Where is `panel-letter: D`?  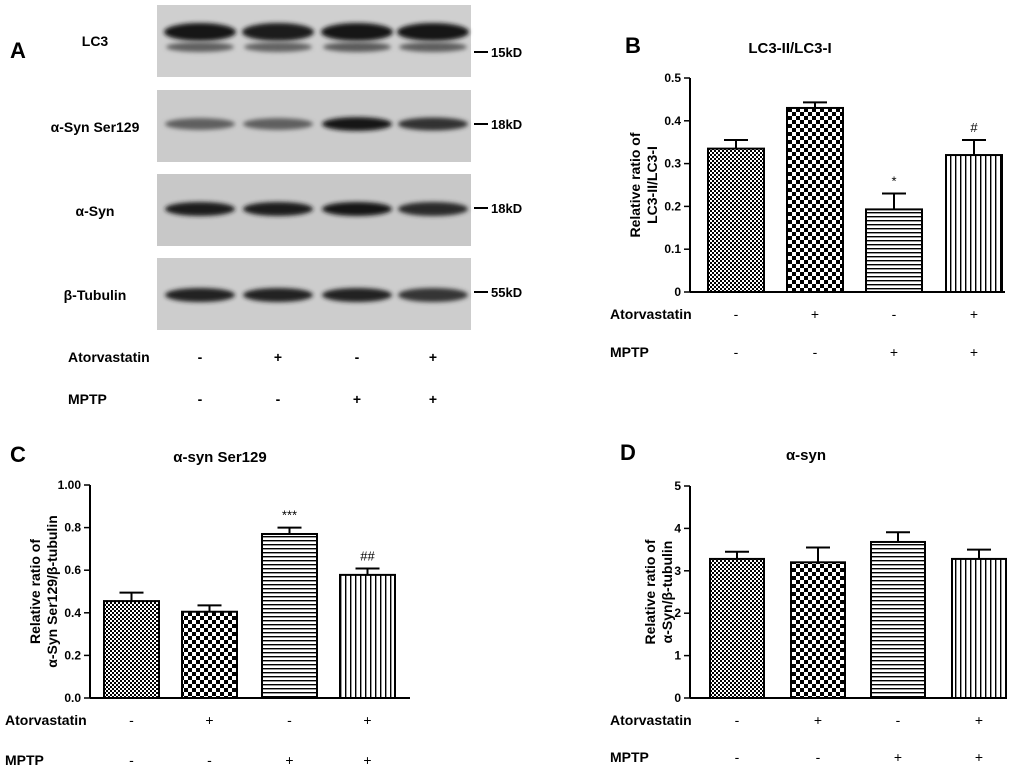 panel-letter: D is located at coordinates (628, 452).